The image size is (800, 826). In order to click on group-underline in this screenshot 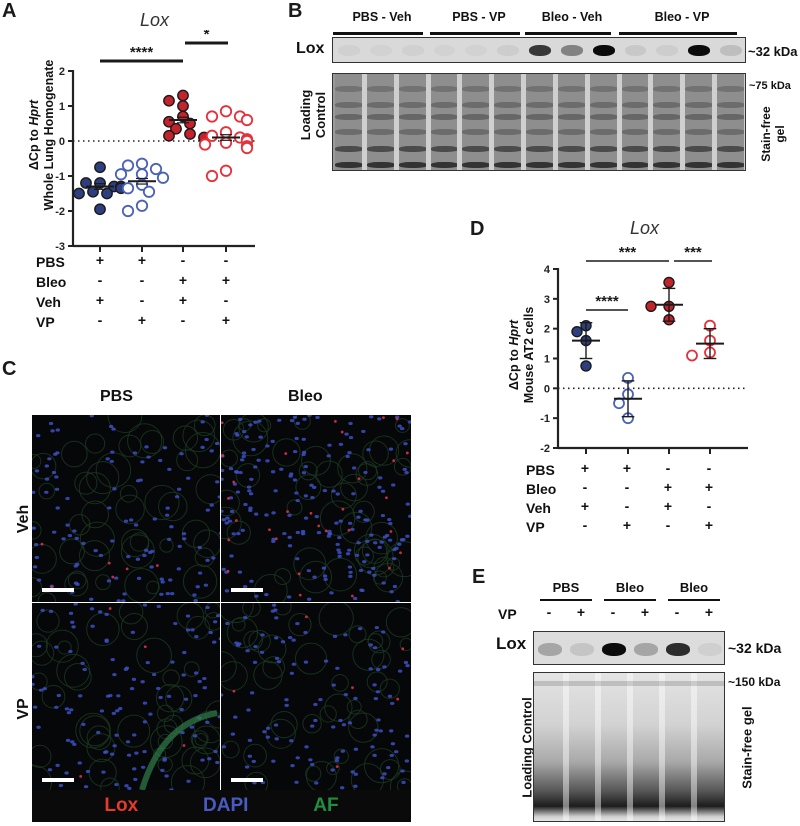, I will do `click(630, 600)`.